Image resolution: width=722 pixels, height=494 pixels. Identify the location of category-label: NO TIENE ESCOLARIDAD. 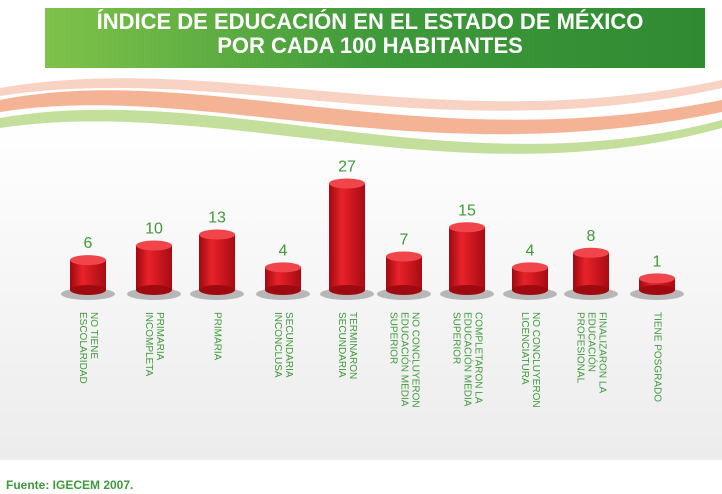
(88, 348).